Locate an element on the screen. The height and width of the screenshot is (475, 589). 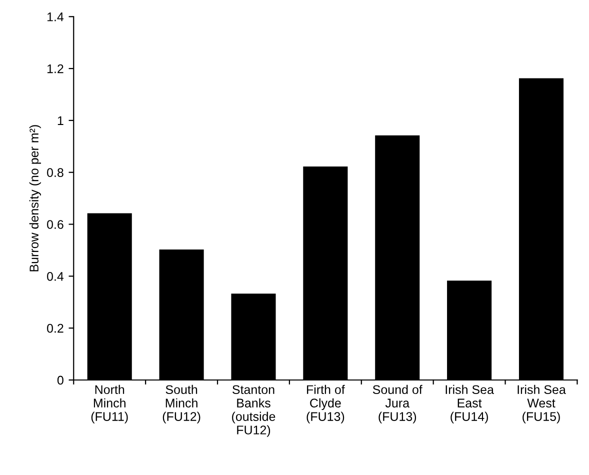
y-tick-label: 0 is located at coordinates (60, 380).